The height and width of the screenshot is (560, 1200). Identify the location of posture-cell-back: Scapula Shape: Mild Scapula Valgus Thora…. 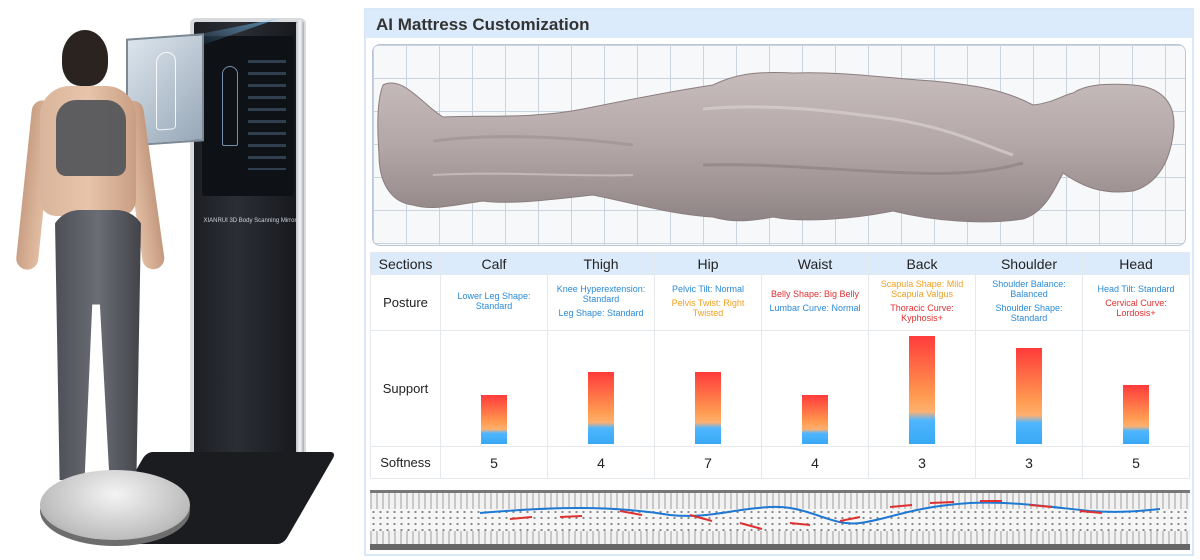
(922, 302).